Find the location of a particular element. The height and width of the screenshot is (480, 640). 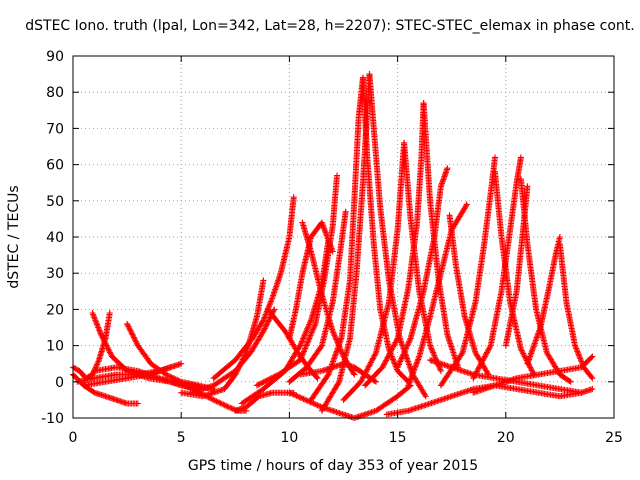

y-axis-label: dSTEC / TECUs is located at coordinates (14, 236).